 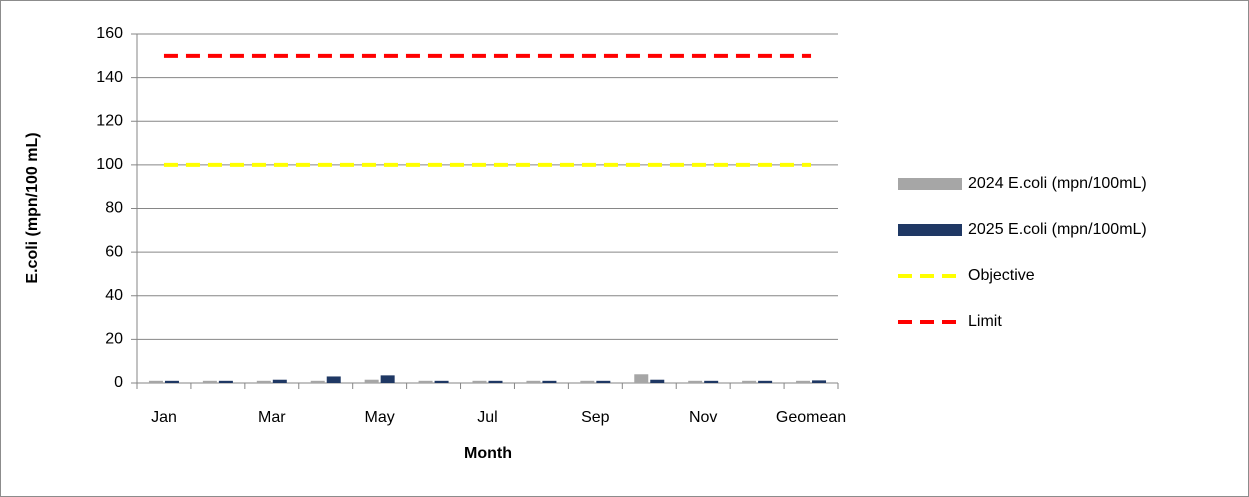 What do you see at coordinates (32, 207) in the screenshot?
I see `y-axis-title: E.coli (mpn/100 mL)` at bounding box center [32, 207].